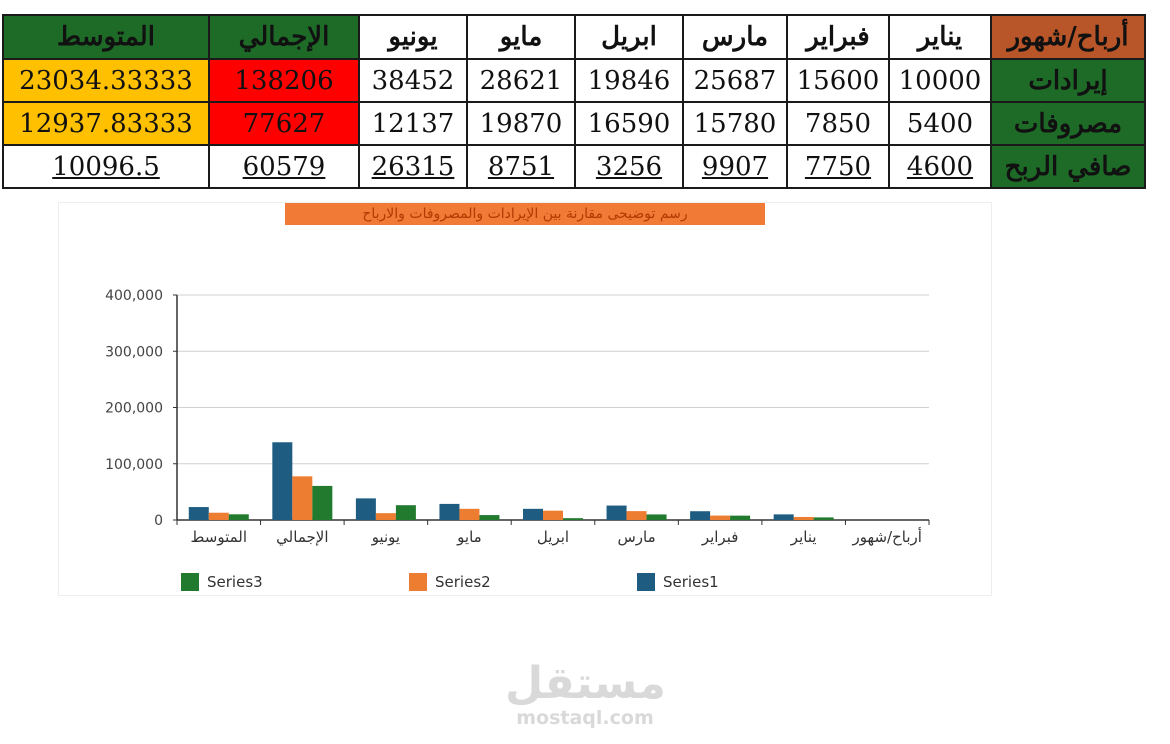 This screenshot has width=1170, height=744. What do you see at coordinates (887, 536) in the screenshot?
I see `x-tick-label: أرباح/شهور` at bounding box center [887, 536].